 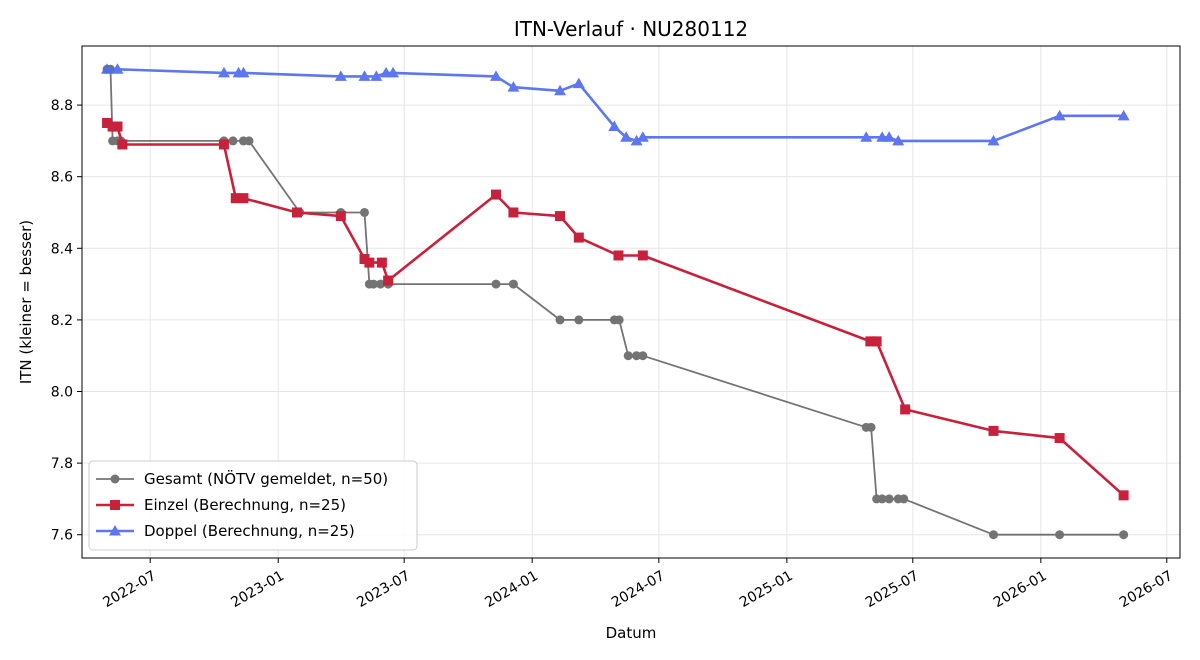 I want to click on y-tick-label: 8.6, so click(x=62, y=178).